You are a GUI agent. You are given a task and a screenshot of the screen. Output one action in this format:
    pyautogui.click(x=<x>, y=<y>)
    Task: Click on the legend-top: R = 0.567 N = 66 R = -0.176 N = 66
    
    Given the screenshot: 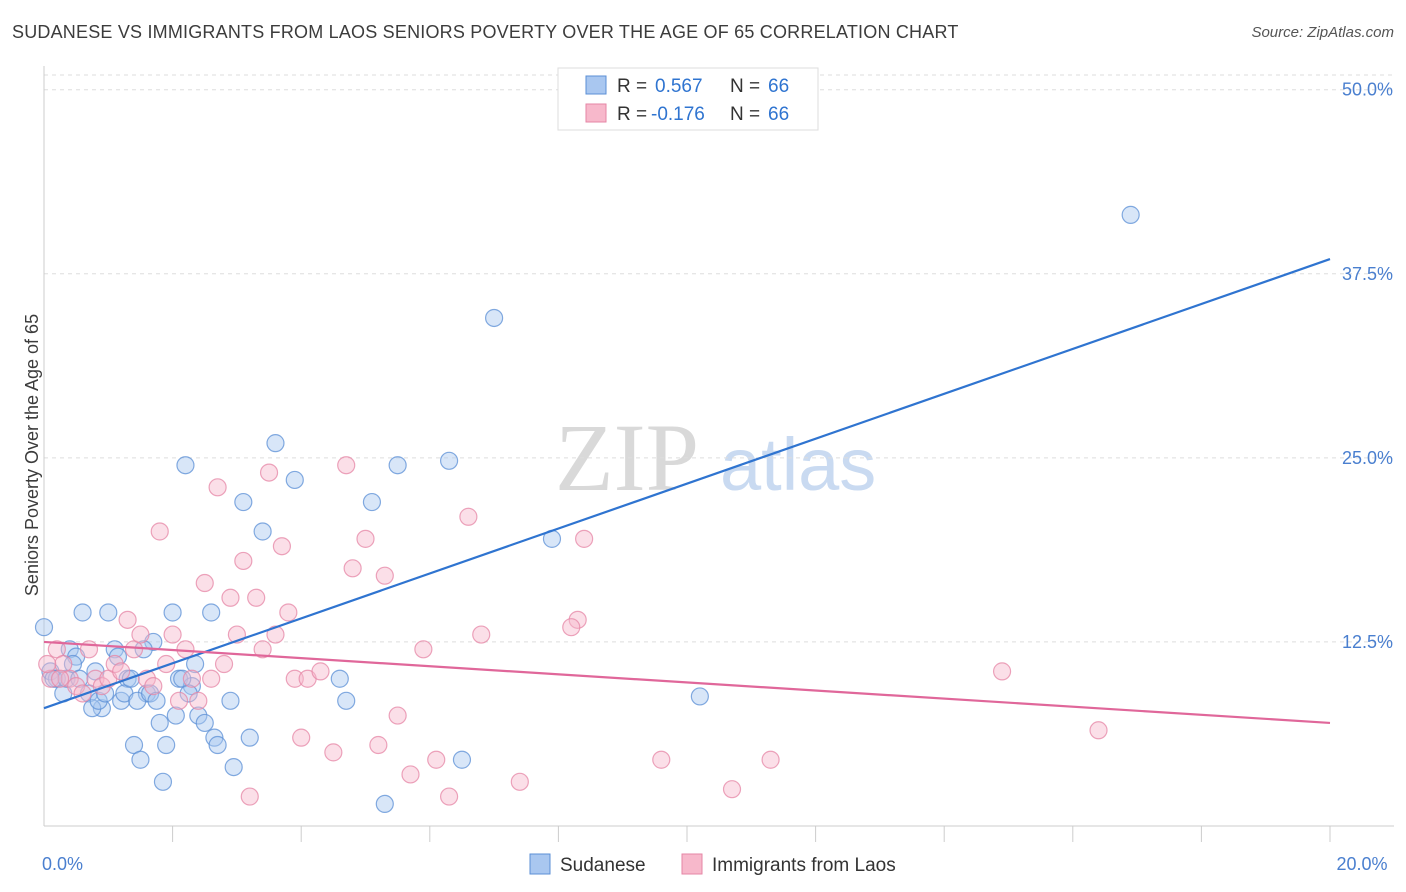 What is the action you would take?
    pyautogui.click(x=688, y=99)
    